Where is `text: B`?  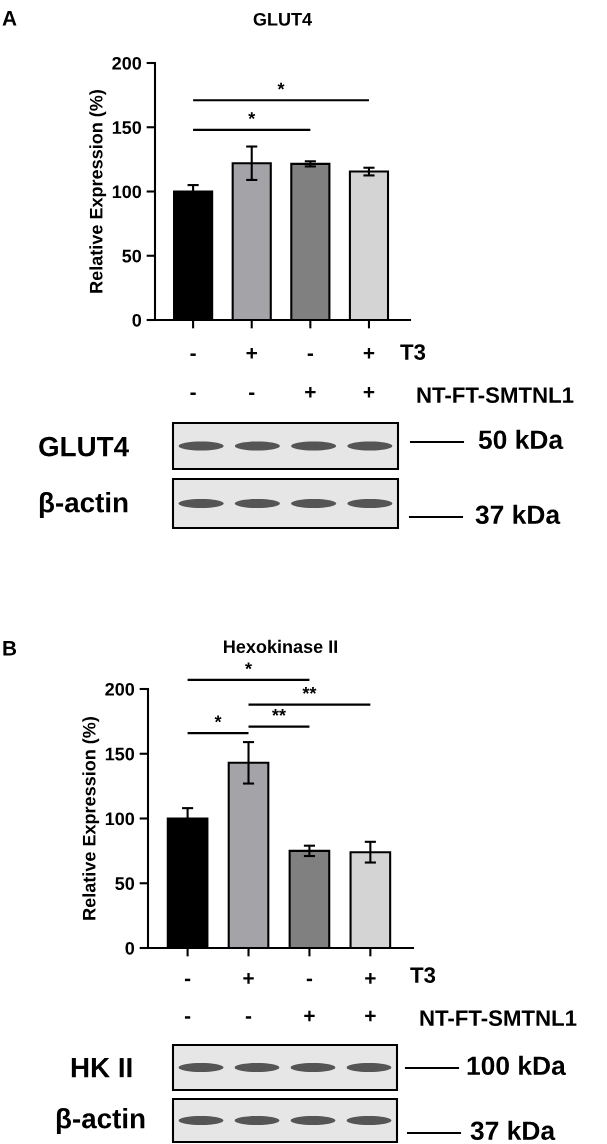
text: B is located at coordinates (10, 648).